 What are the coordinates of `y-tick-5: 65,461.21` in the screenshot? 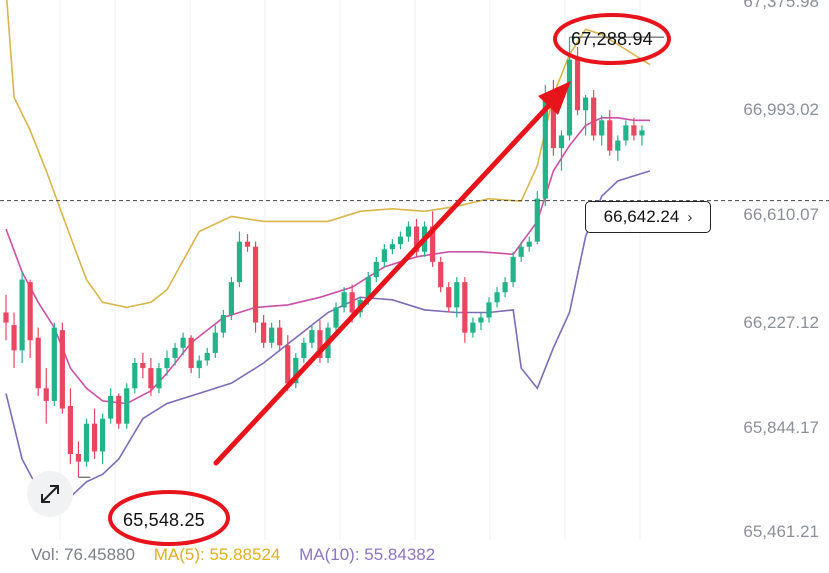 It's located at (781, 531).